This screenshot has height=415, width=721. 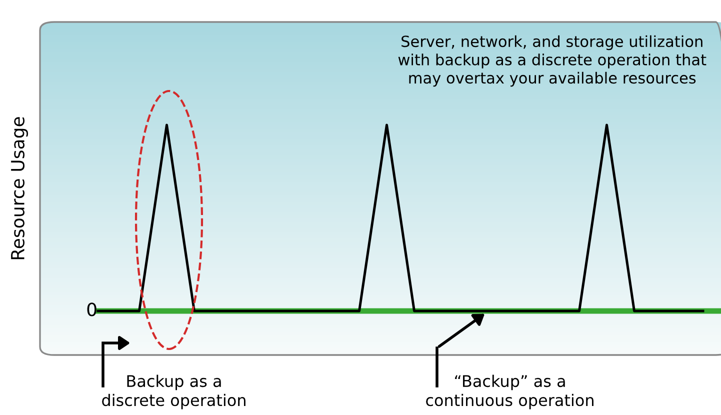 What do you see at coordinates (552, 61) in the screenshot?
I see `text: Server, network, and storage utilization with backup as a discrete operation that may overtax your available resources` at bounding box center [552, 61].